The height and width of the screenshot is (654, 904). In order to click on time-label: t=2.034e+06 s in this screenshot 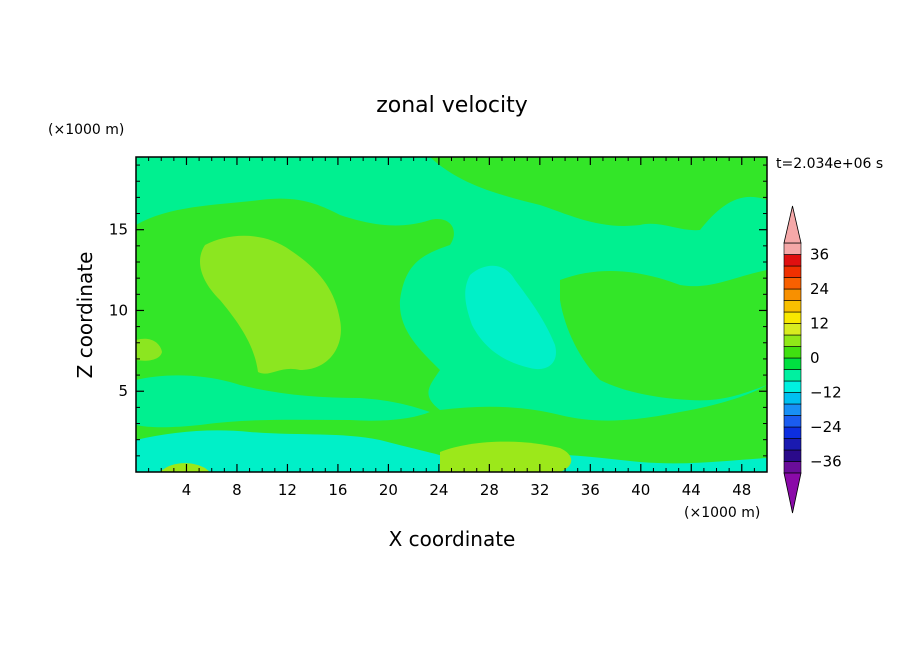, I will do `click(829, 164)`.